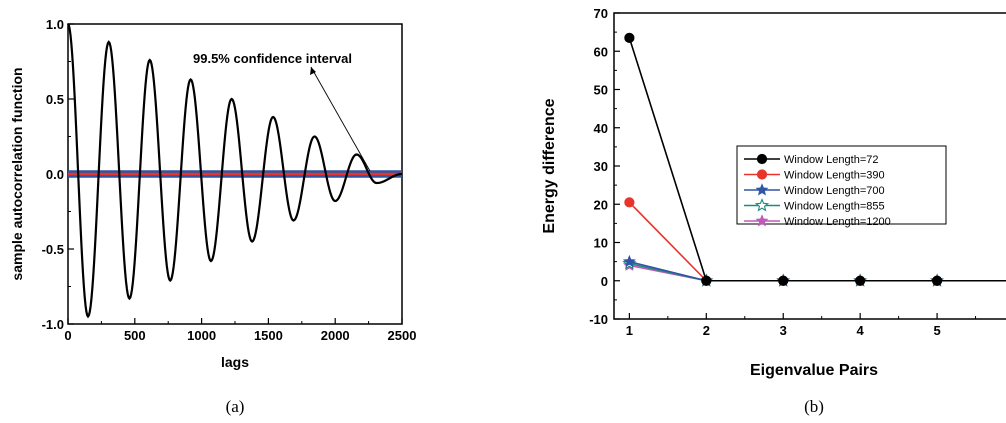 The image size is (1006, 423). What do you see at coordinates (340, 119) in the screenshot?
I see `annotation-arrow-line` at bounding box center [340, 119].